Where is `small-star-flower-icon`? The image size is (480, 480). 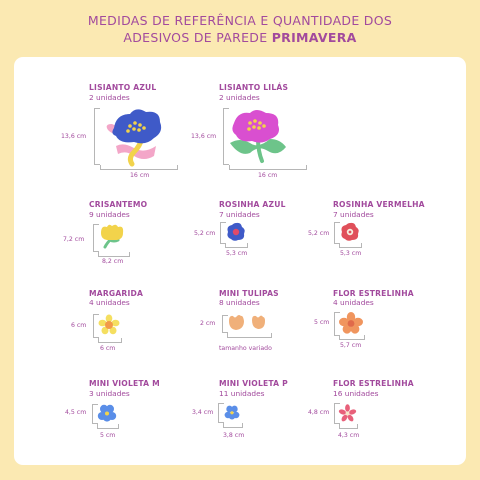
small-star-flower-icon is located at coordinates (347, 413).